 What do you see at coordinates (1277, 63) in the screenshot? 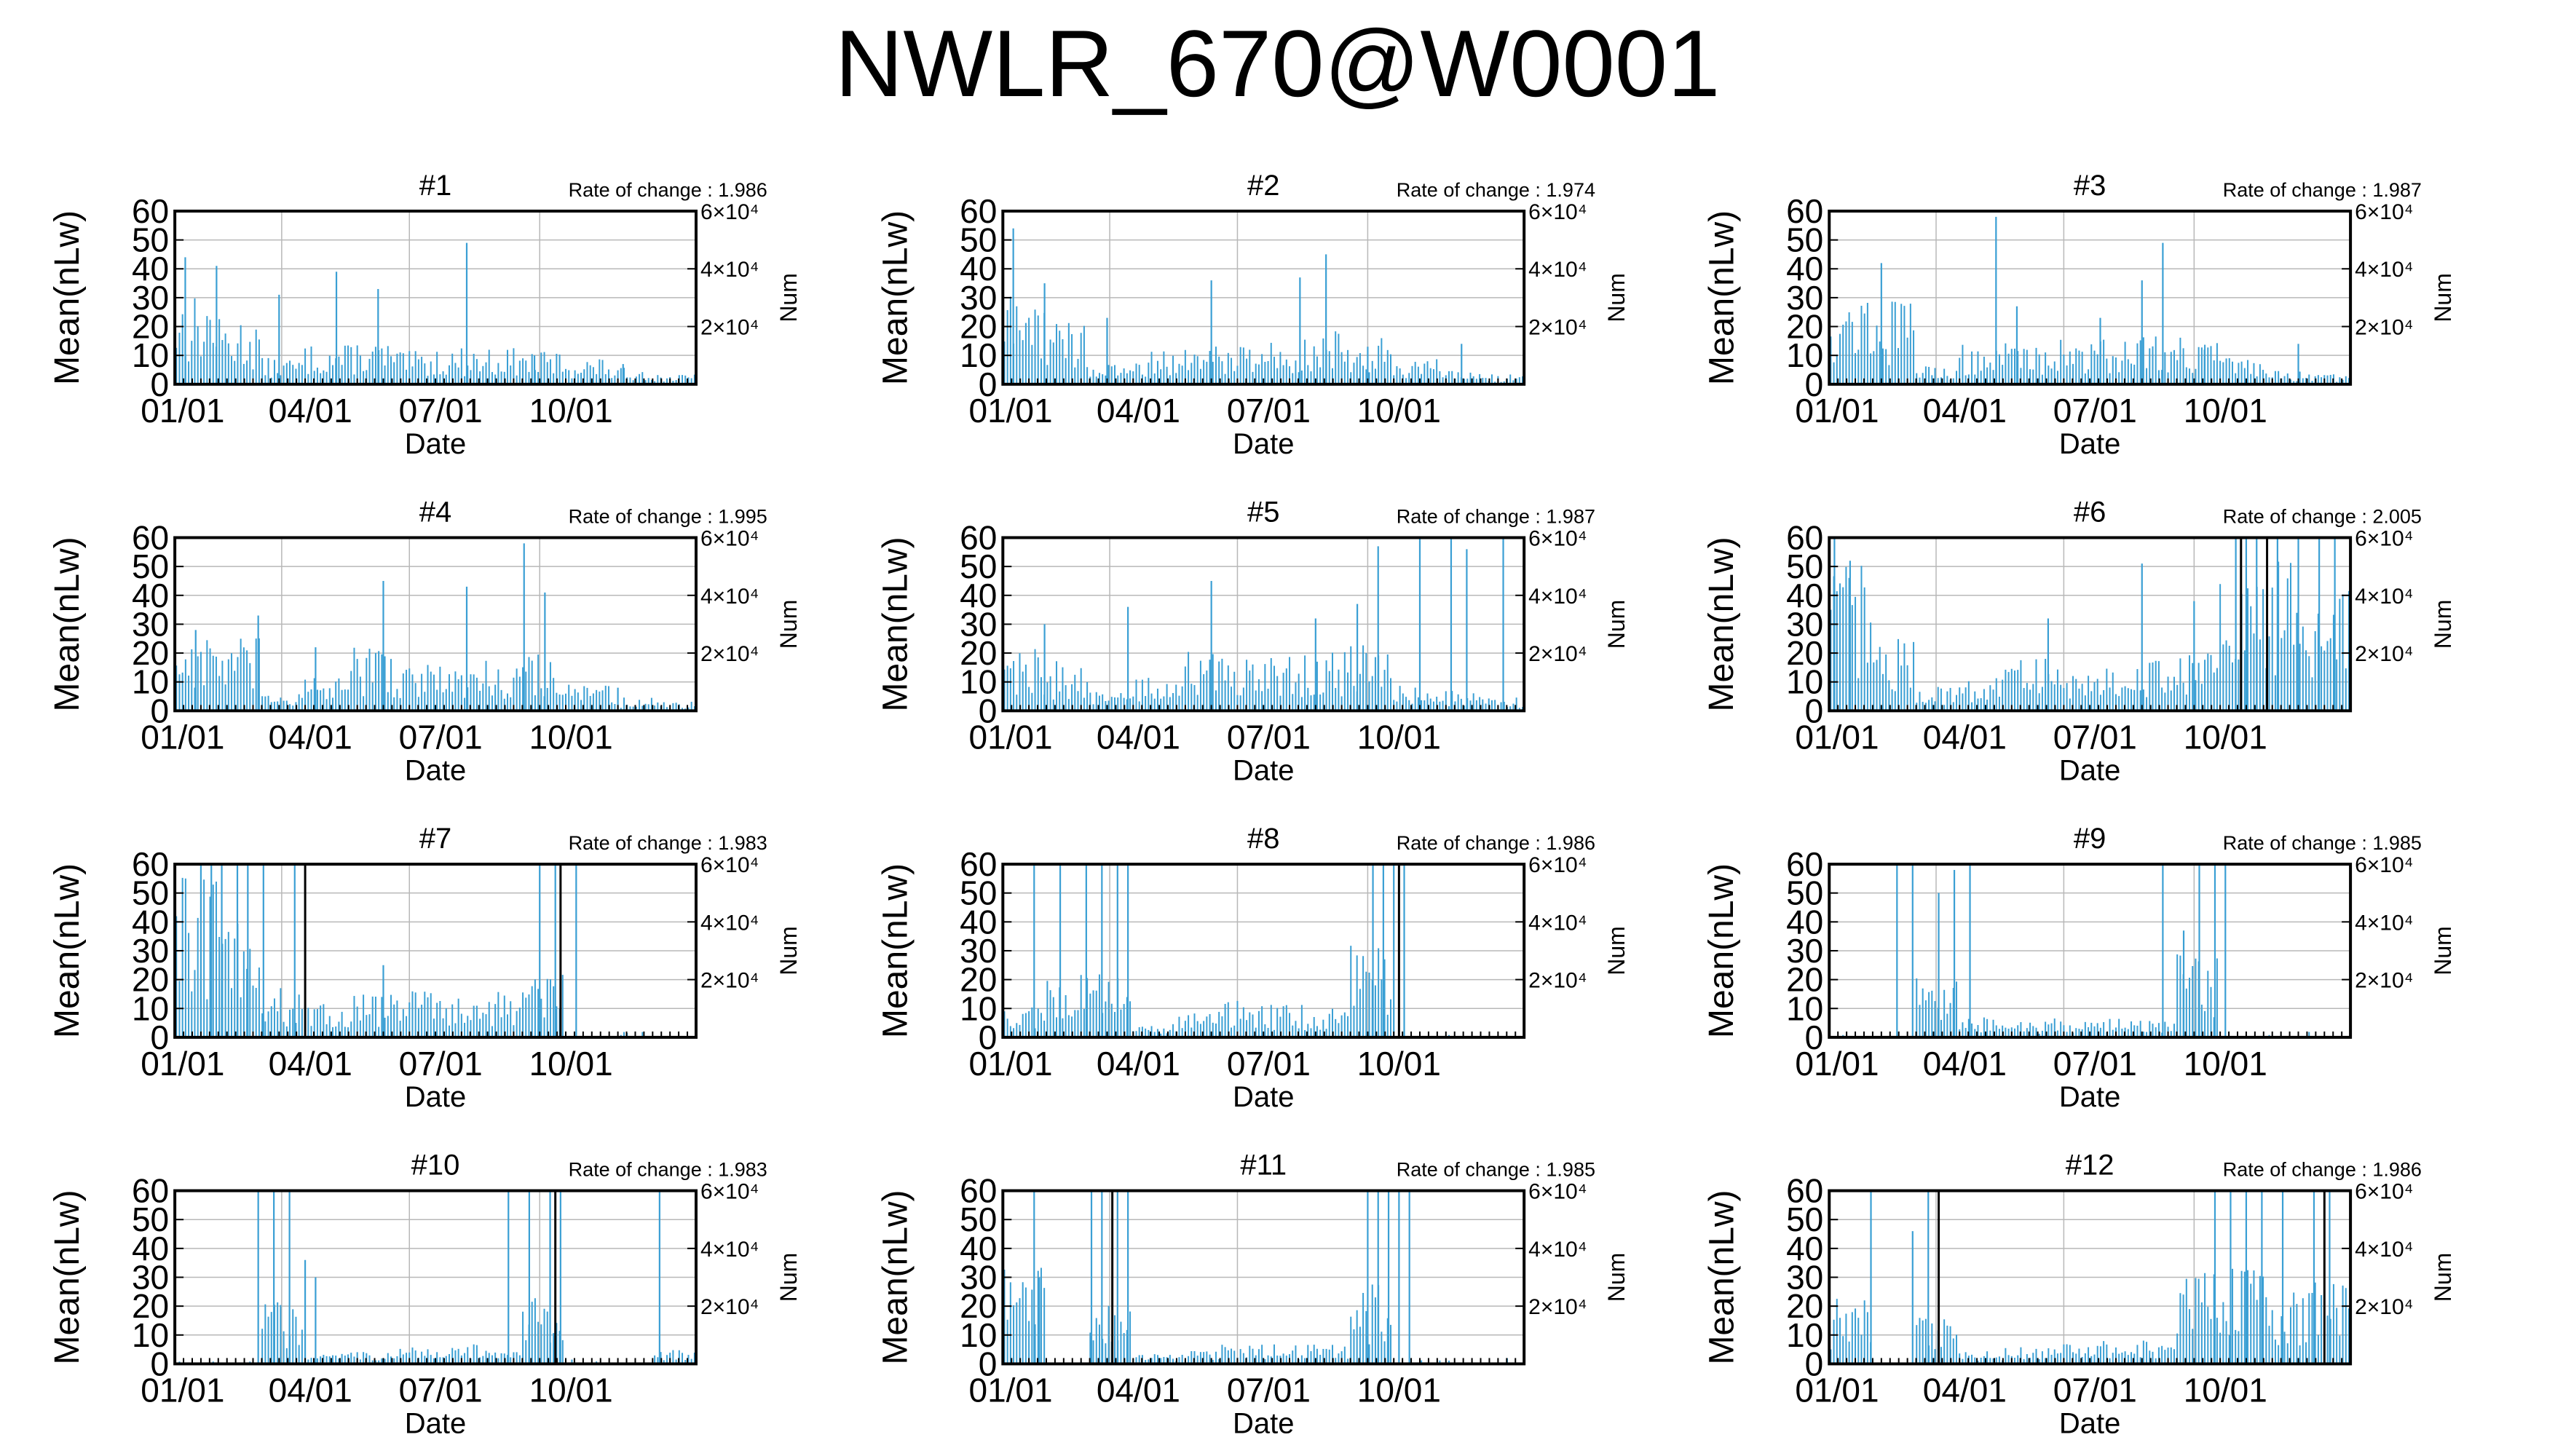
I see `page-title: NWLR_670@W0001` at bounding box center [1277, 63].